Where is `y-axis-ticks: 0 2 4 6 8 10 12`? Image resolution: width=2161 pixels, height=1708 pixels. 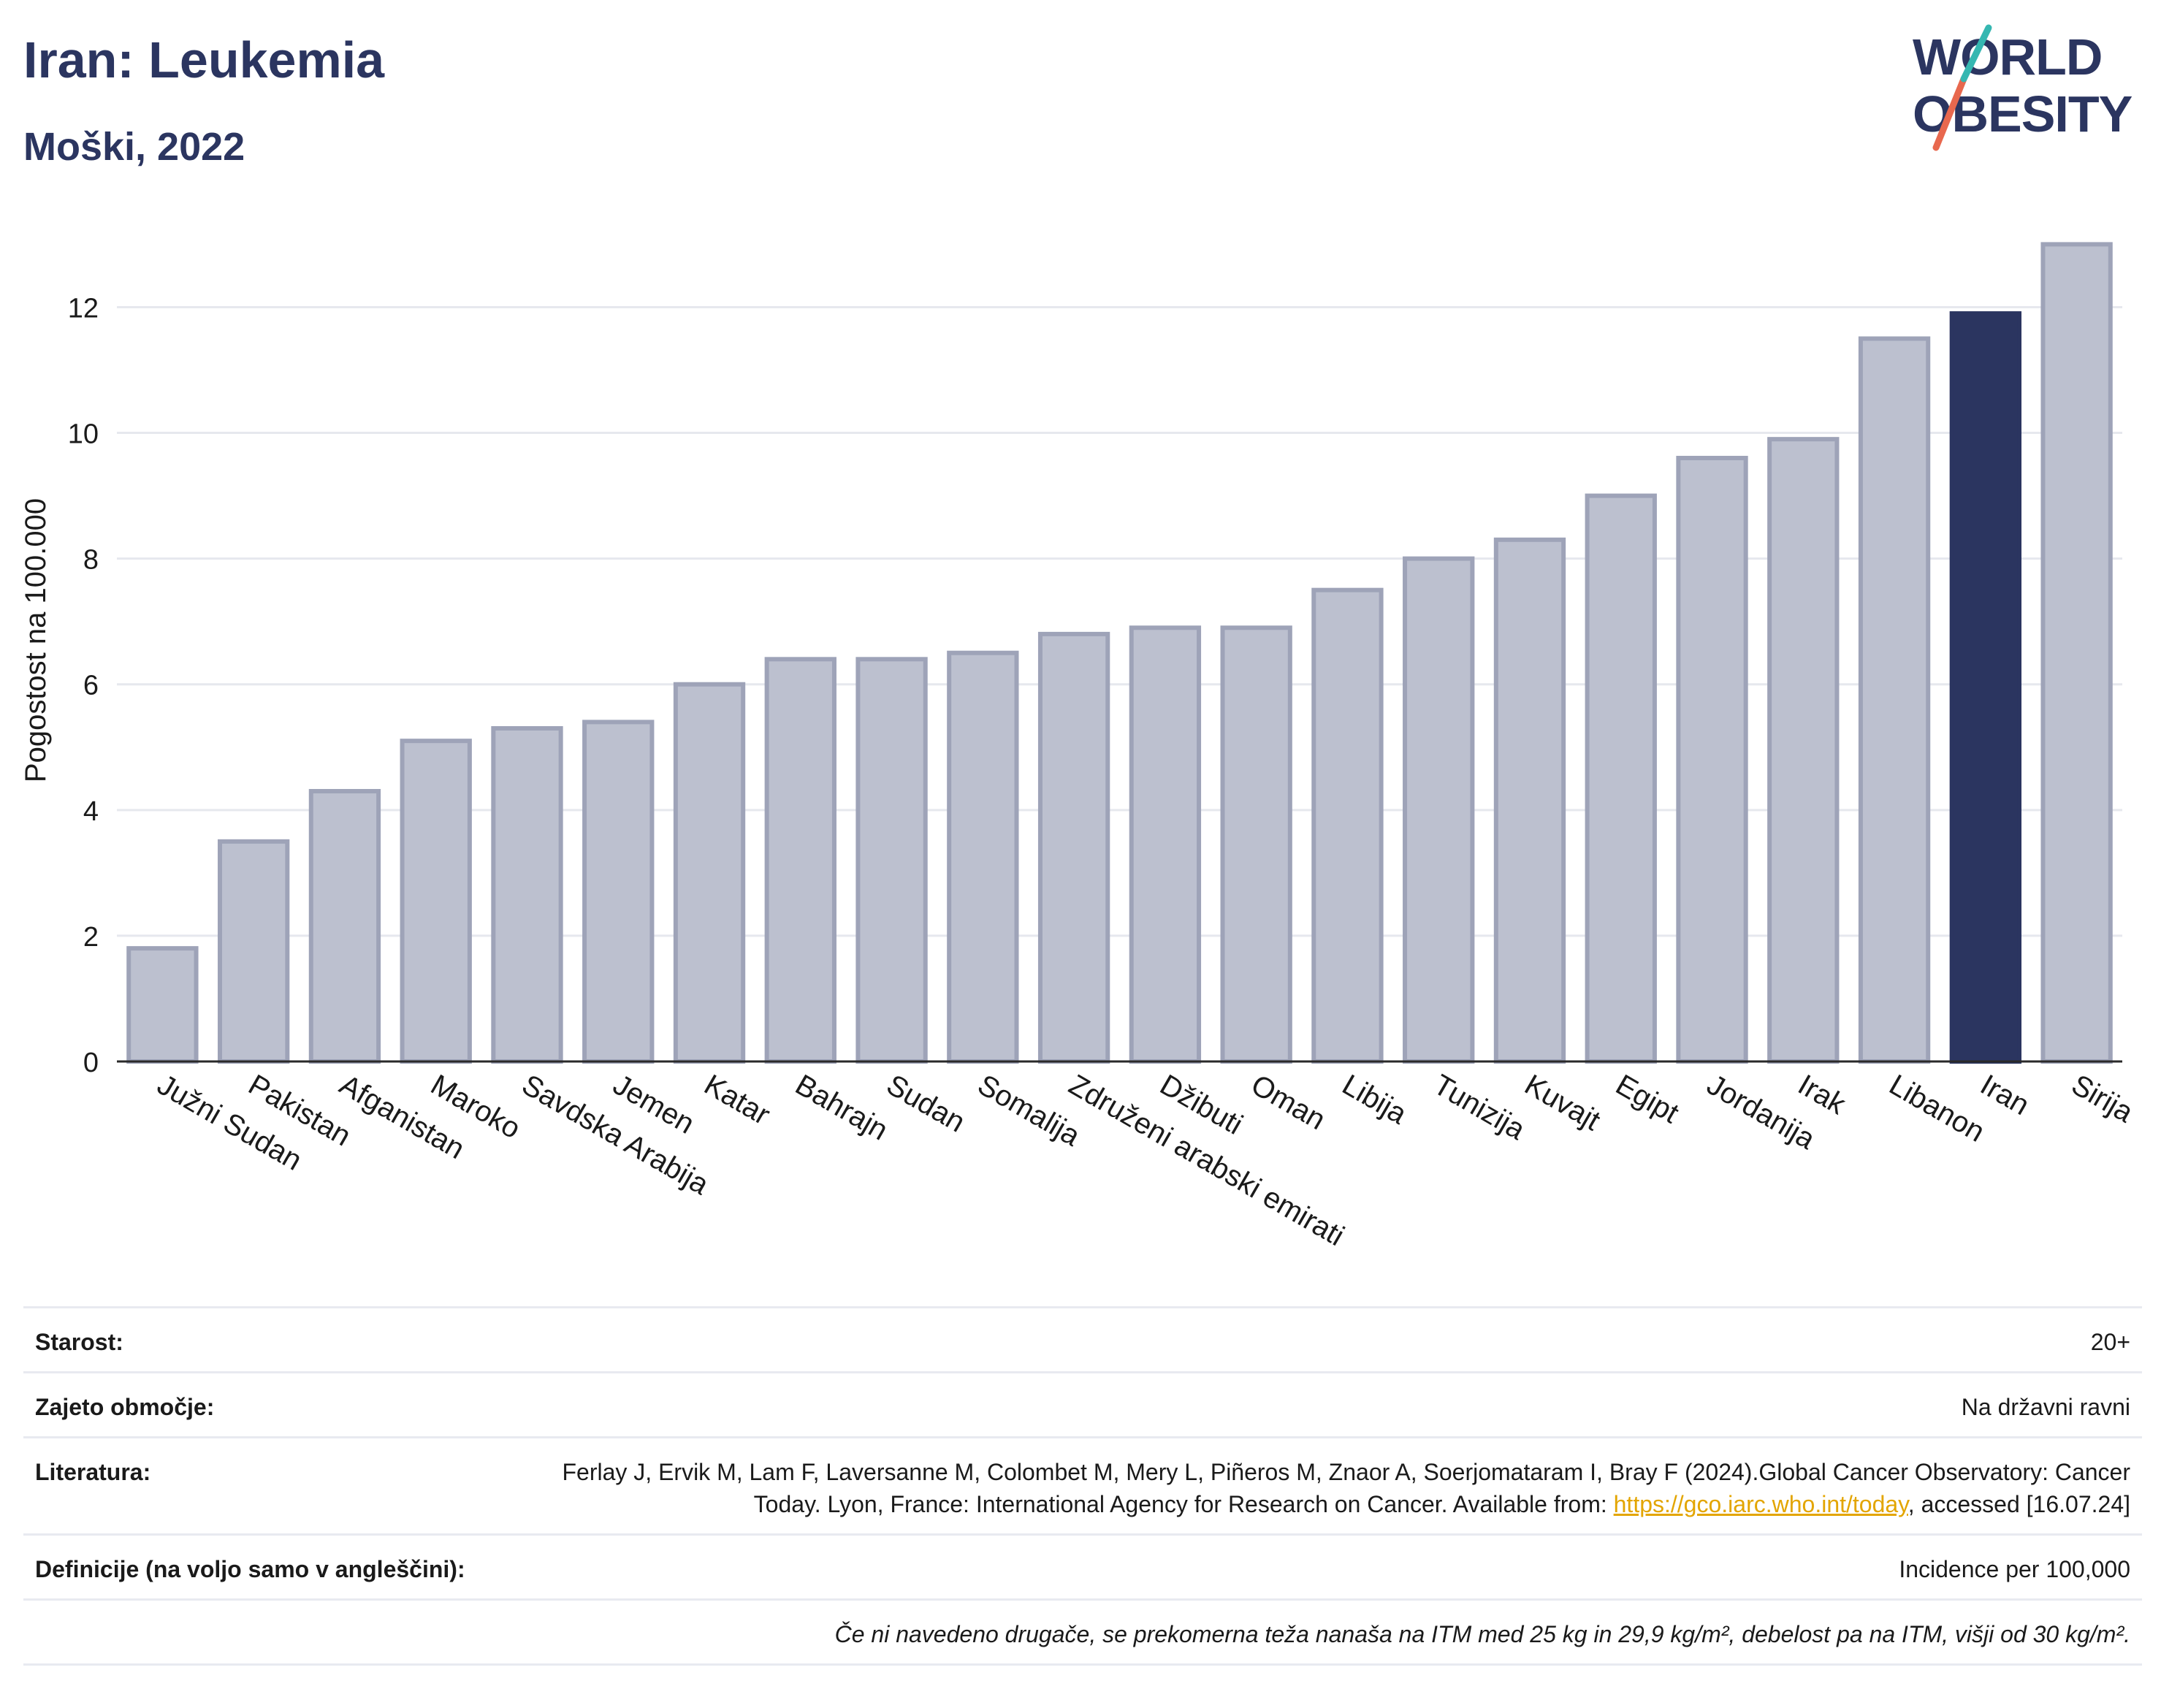 y-axis-ticks: 0 2 4 6 8 10 12 is located at coordinates (84, 685).